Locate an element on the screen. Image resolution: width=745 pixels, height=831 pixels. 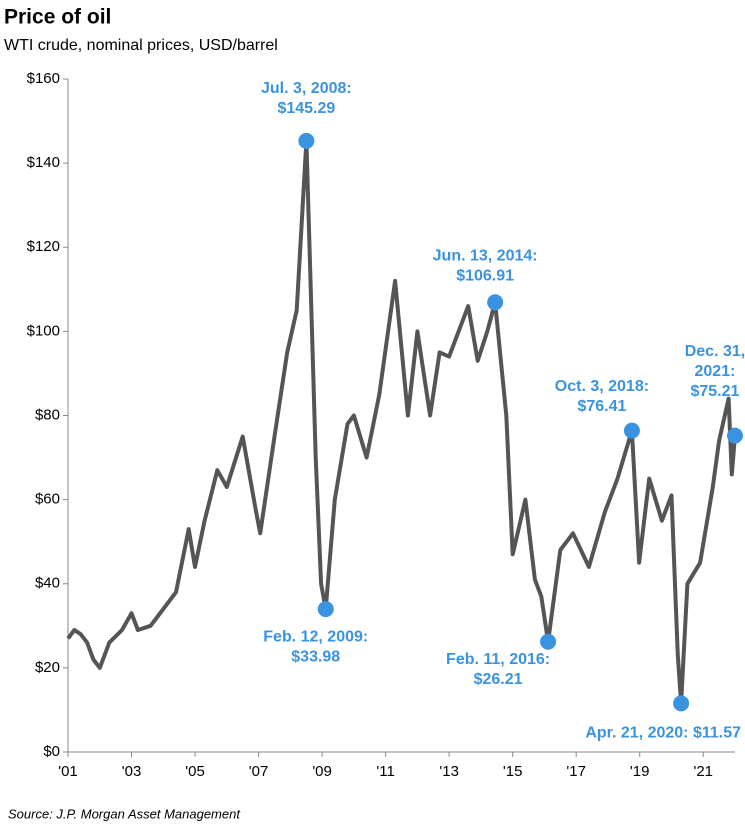
annotation-label: Jun. 13, 2014: is located at coordinates (485, 256).